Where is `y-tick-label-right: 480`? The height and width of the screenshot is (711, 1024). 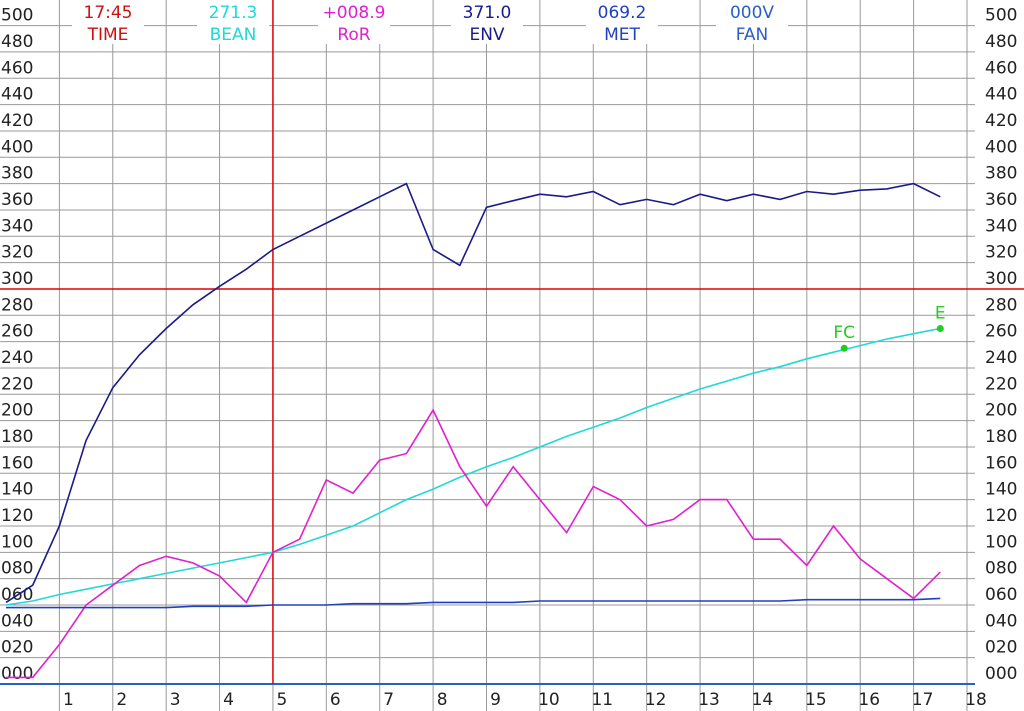
y-tick-label-right: 480 is located at coordinates (1001, 42).